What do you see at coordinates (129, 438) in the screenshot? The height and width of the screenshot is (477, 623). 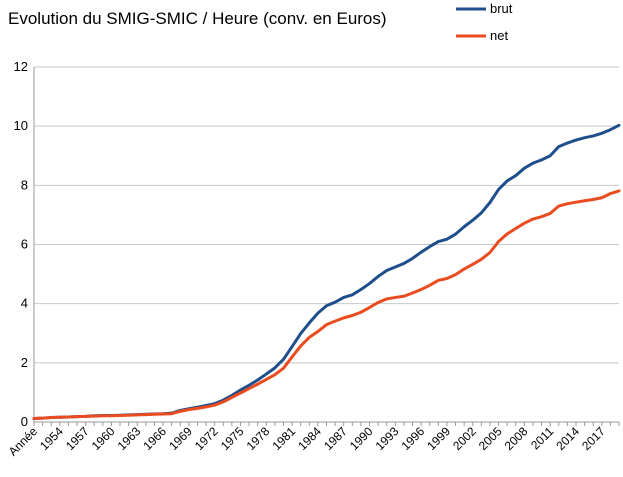 I see `x-tick-label: 1963` at bounding box center [129, 438].